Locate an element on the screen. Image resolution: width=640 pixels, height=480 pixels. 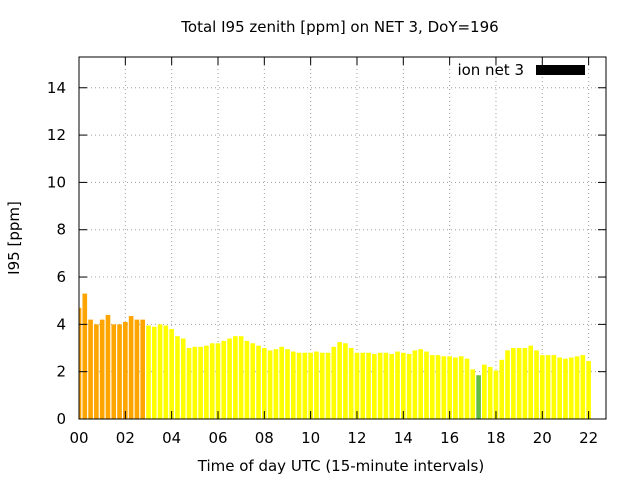
y-tick-label: 8 is located at coordinates (61, 230).